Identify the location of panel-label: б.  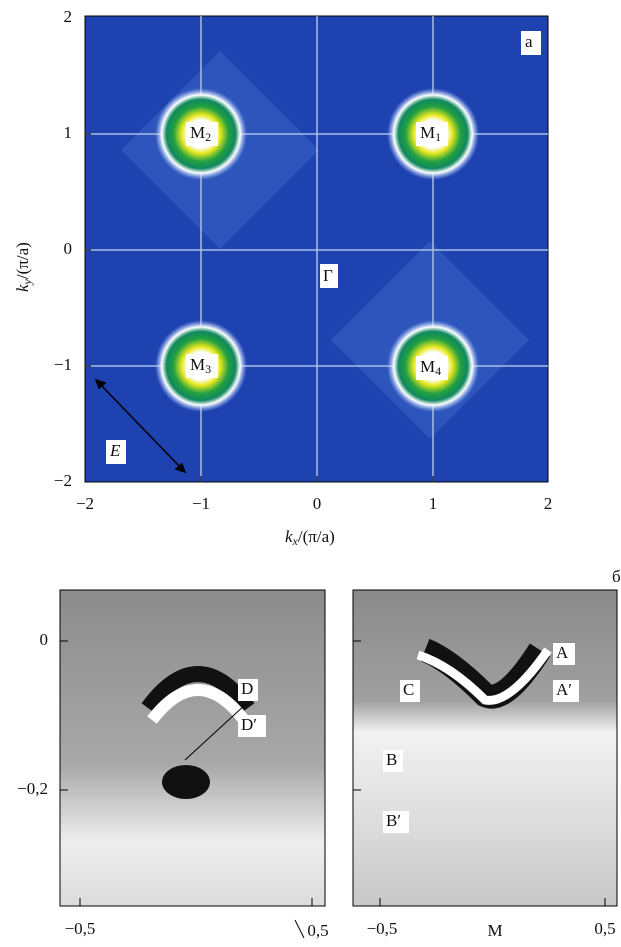
(616, 576).